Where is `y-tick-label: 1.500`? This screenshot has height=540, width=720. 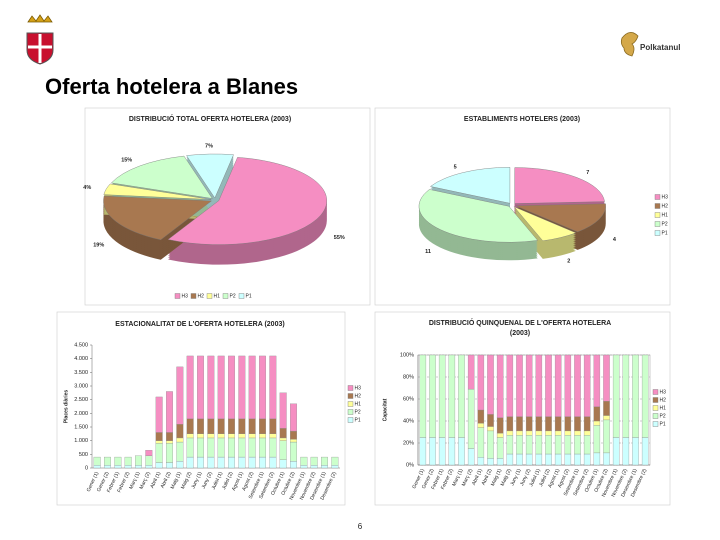 y-tick-label: 1.500 is located at coordinates (81, 427).